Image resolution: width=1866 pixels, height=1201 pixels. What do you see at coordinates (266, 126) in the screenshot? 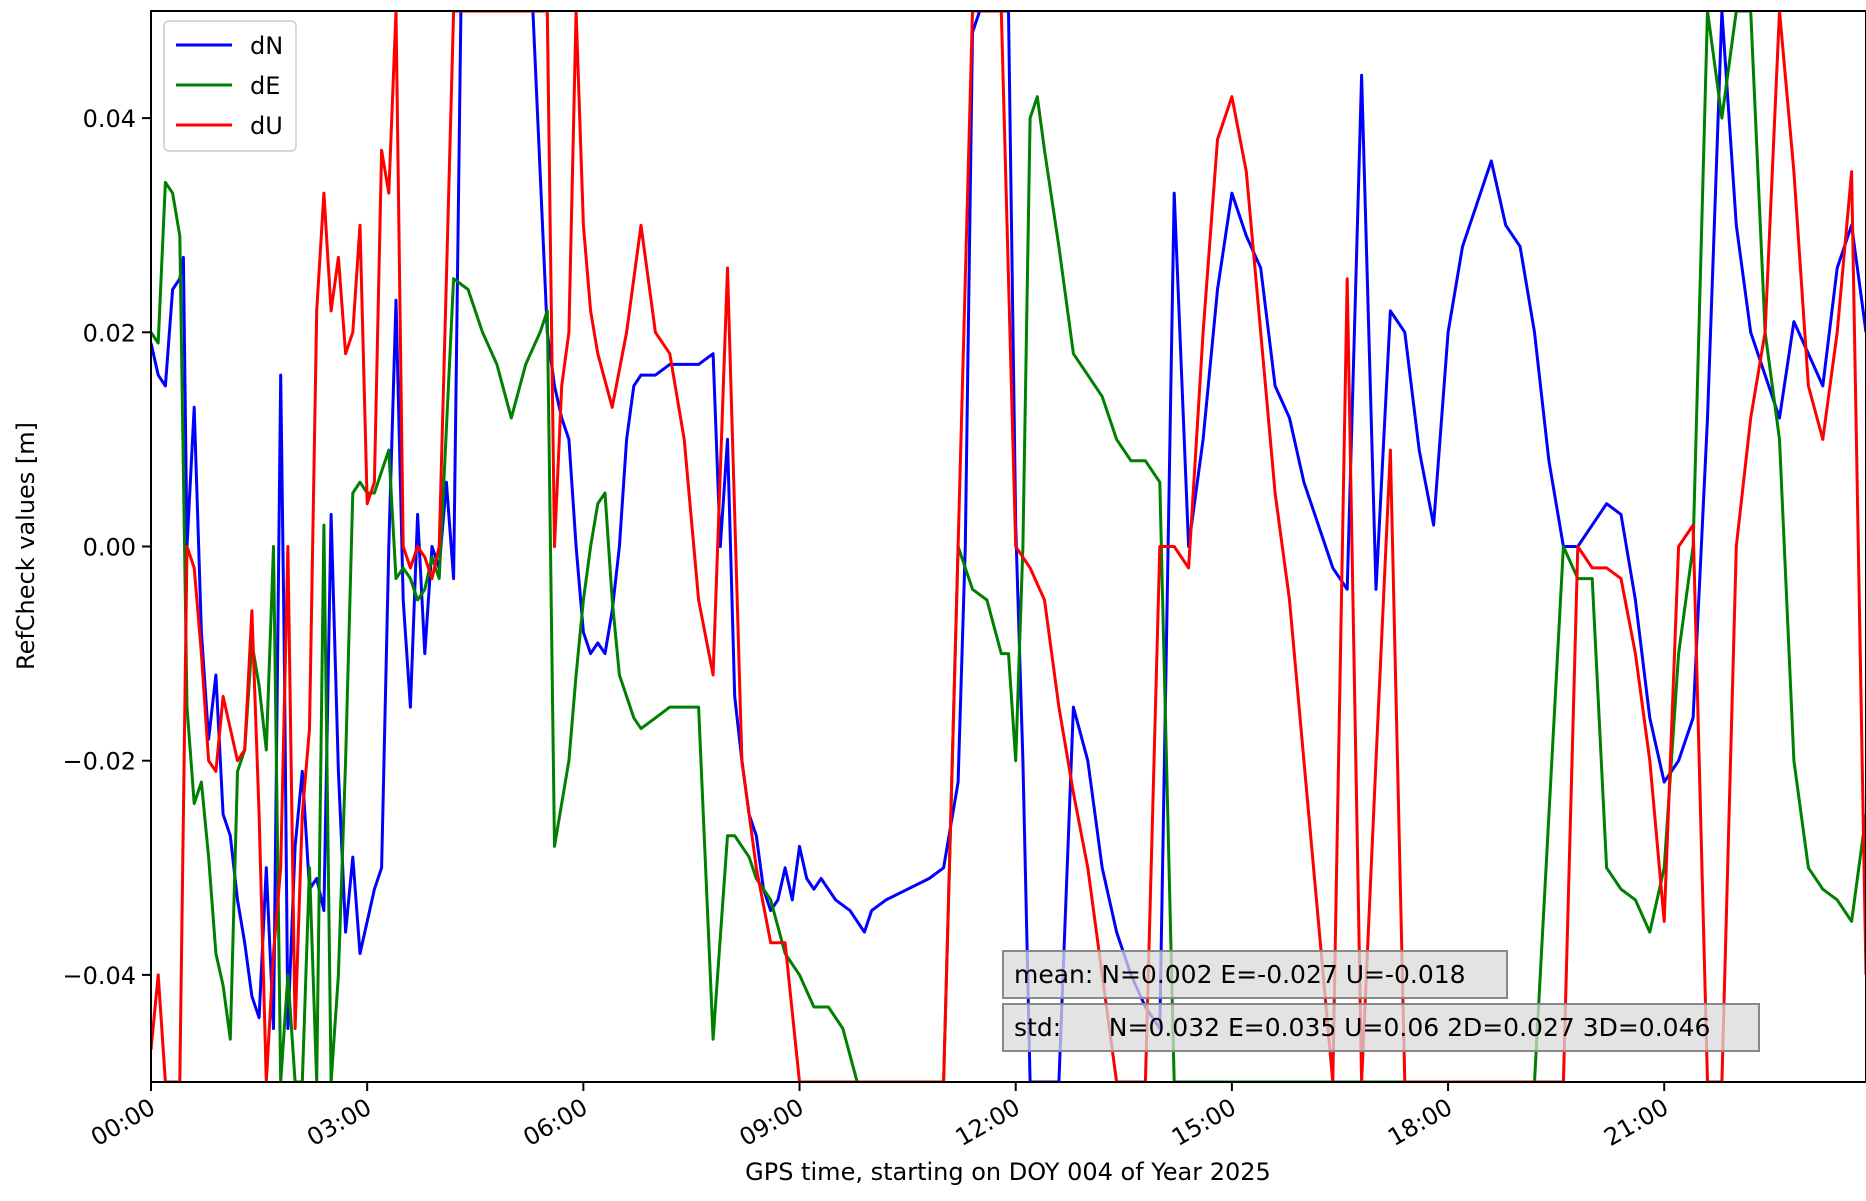
I see `legend-label-du: dU` at bounding box center [266, 126].